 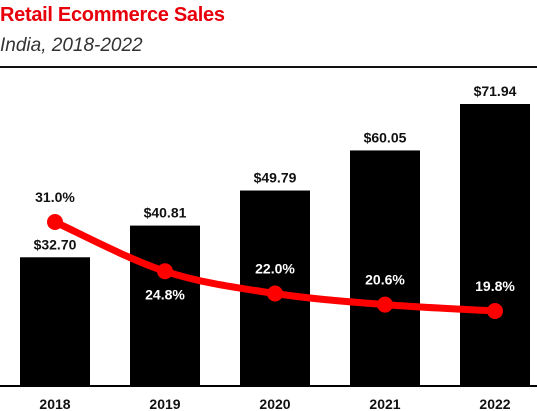 I want to click on bar-value-label: $60.05, so click(x=385, y=137).